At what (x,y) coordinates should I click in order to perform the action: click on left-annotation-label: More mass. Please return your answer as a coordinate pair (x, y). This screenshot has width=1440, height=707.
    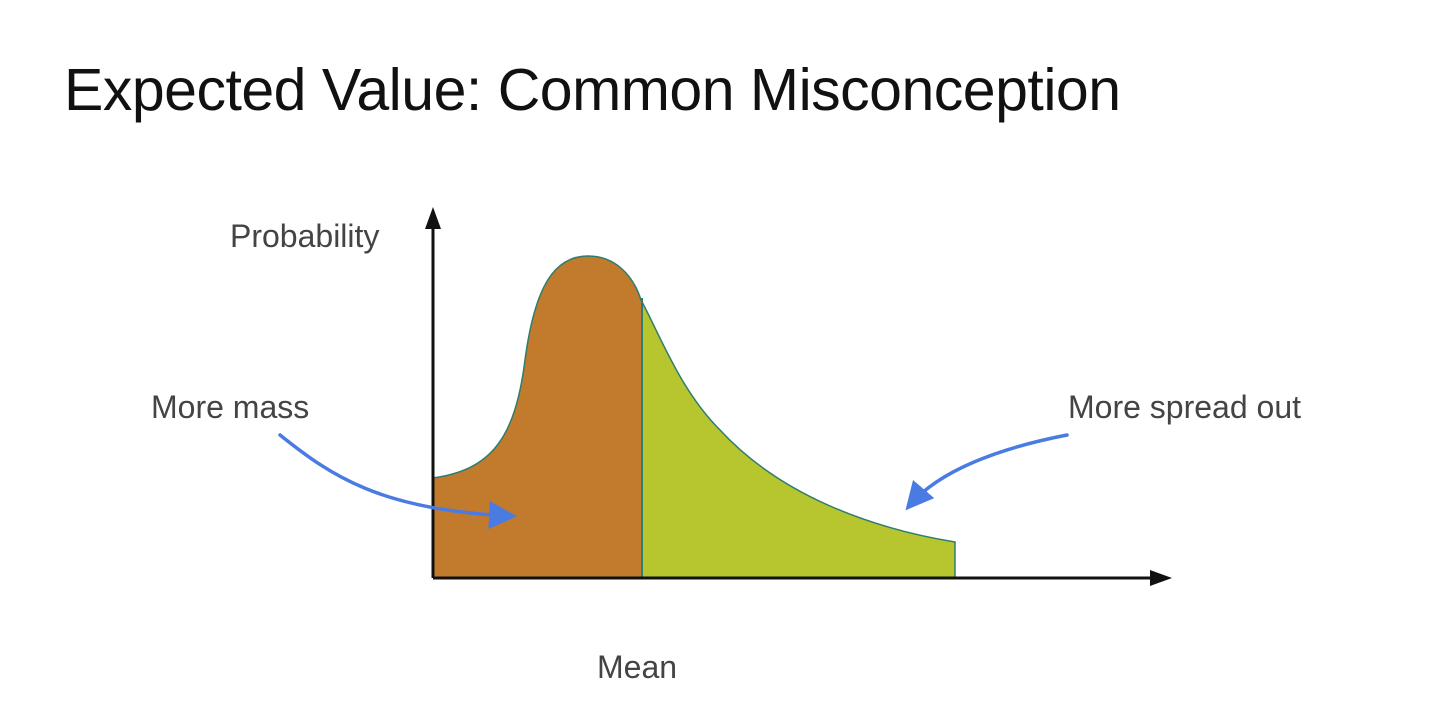
    Looking at the image, I should click on (230, 407).